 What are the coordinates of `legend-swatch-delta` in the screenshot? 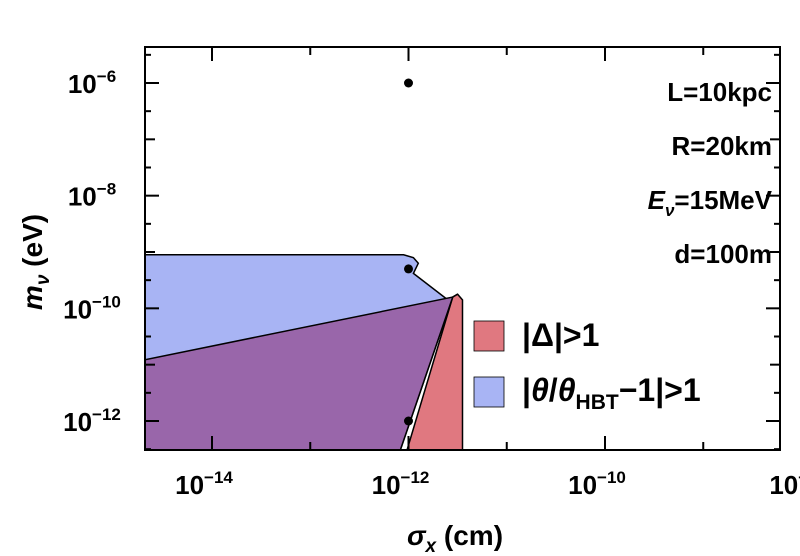 It's located at (489, 336).